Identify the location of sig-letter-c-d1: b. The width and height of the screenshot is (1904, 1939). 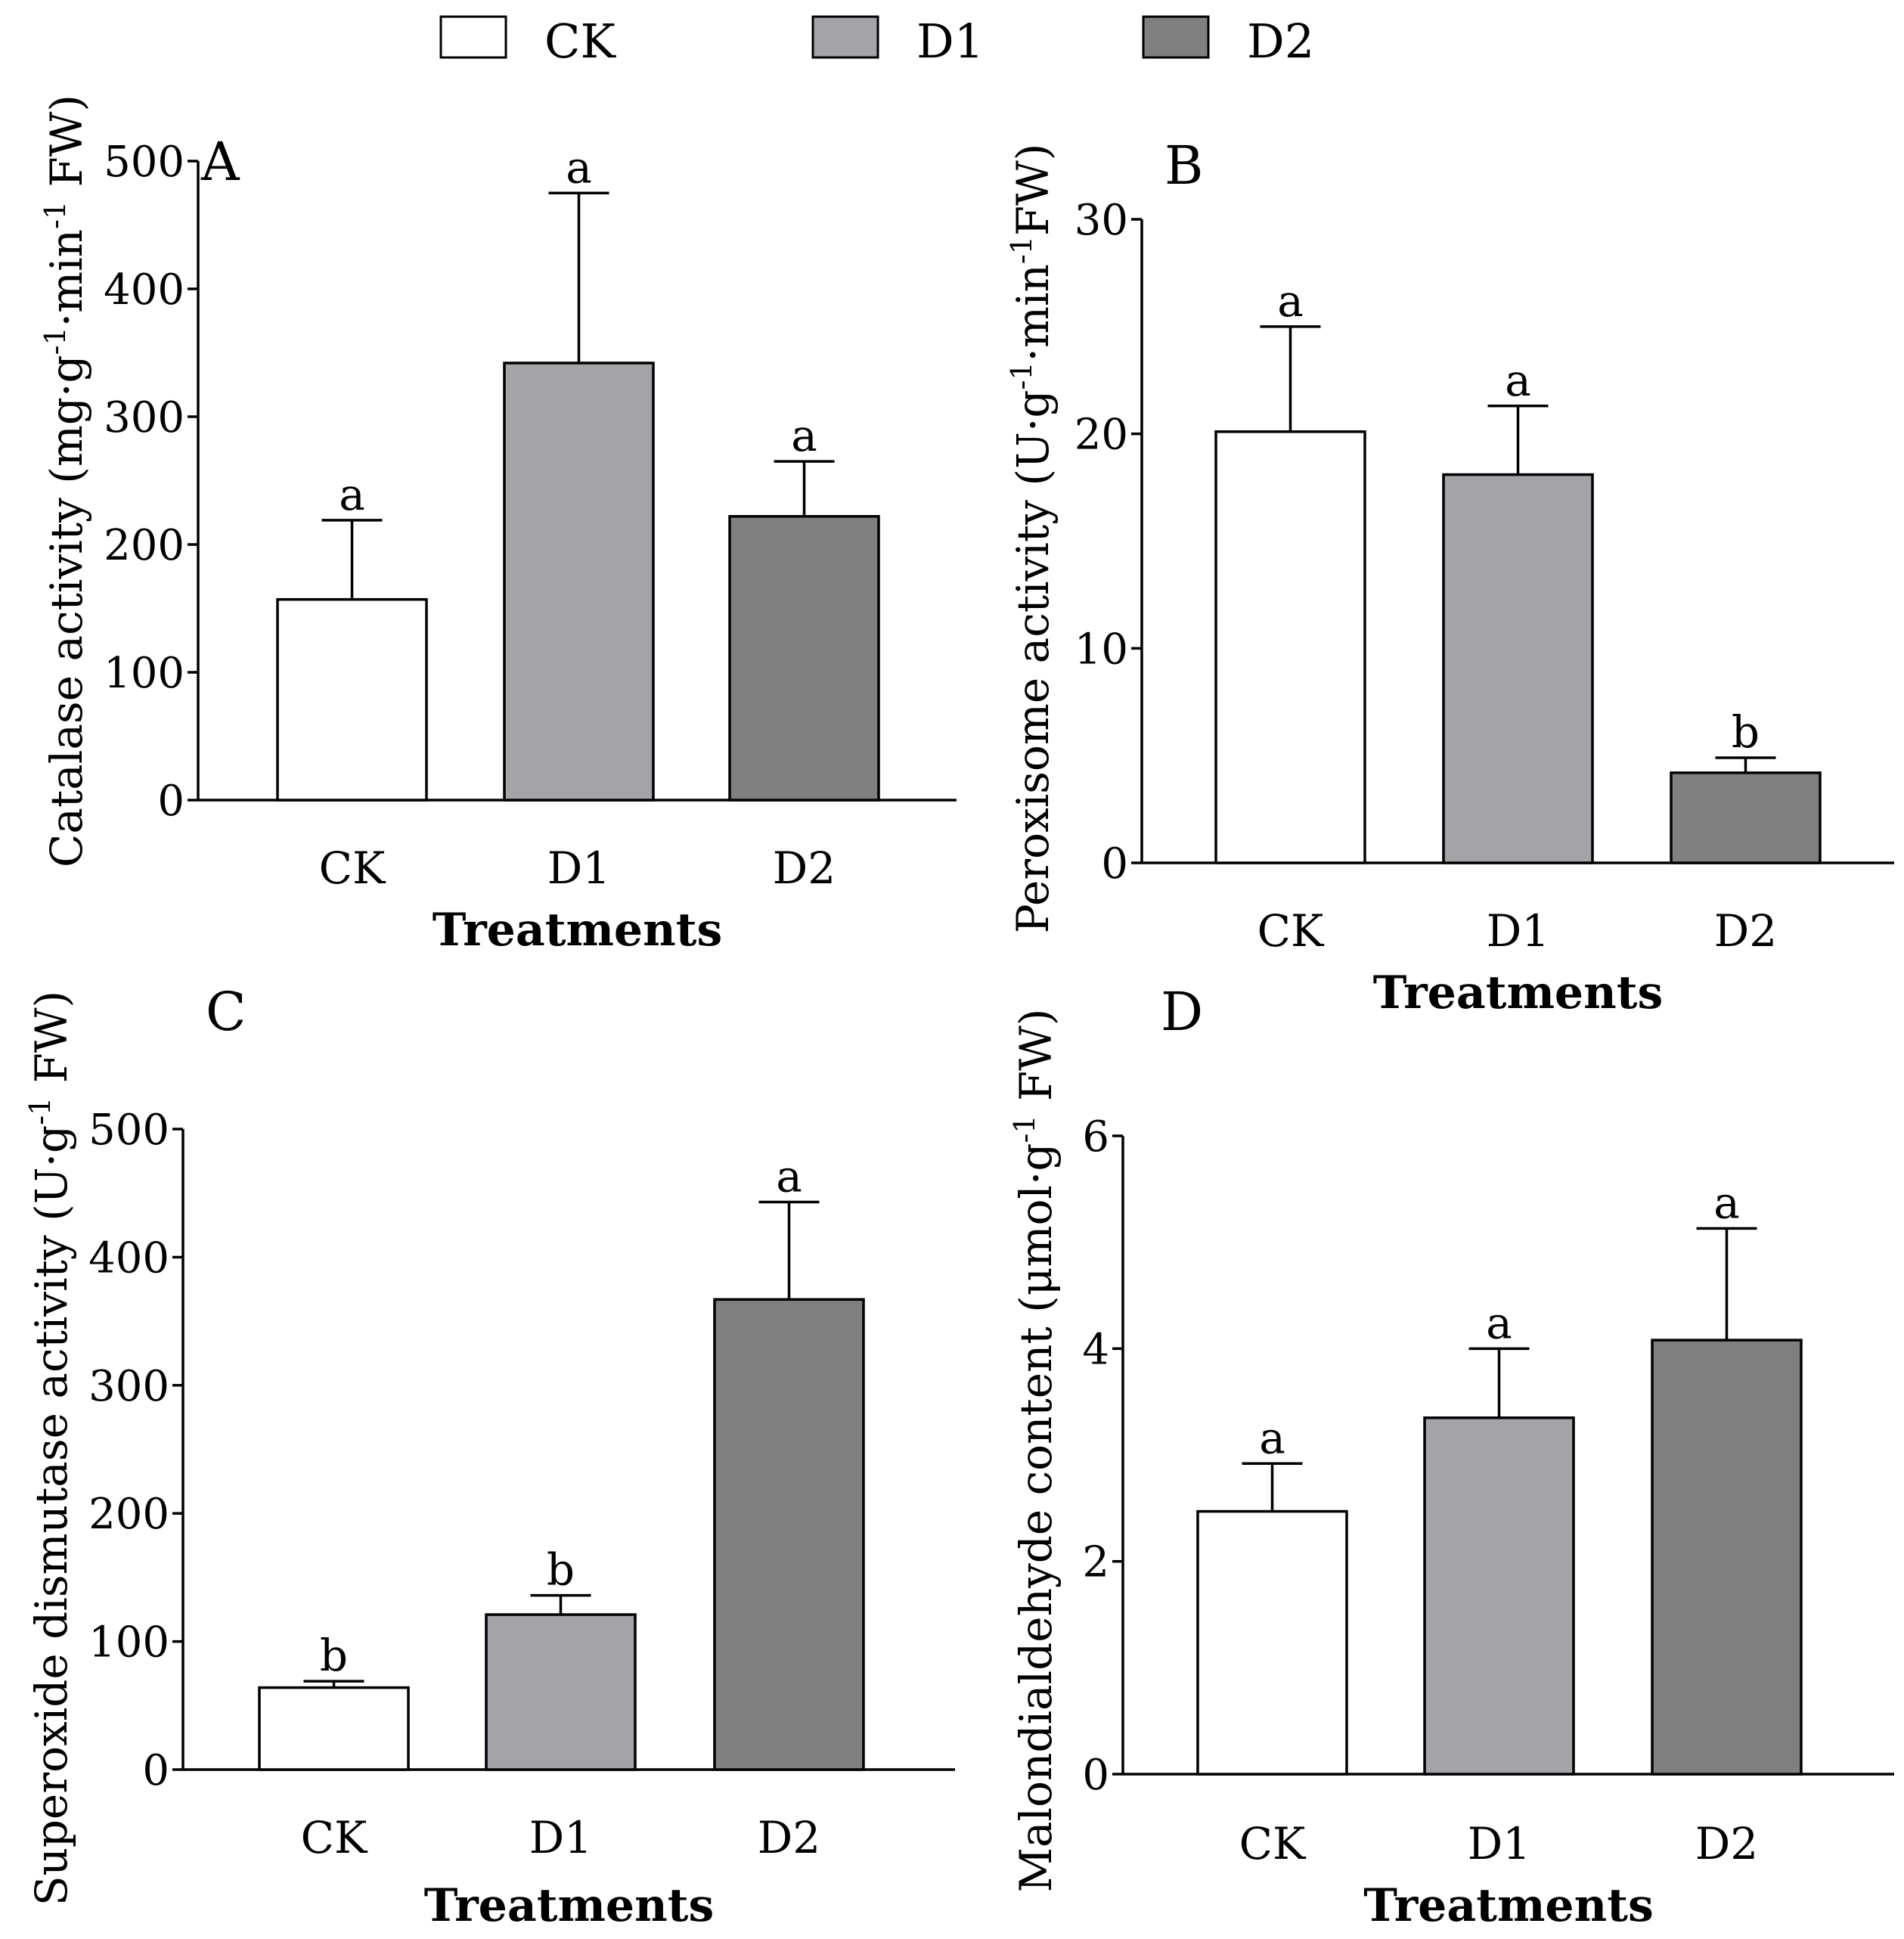
(561, 1570).